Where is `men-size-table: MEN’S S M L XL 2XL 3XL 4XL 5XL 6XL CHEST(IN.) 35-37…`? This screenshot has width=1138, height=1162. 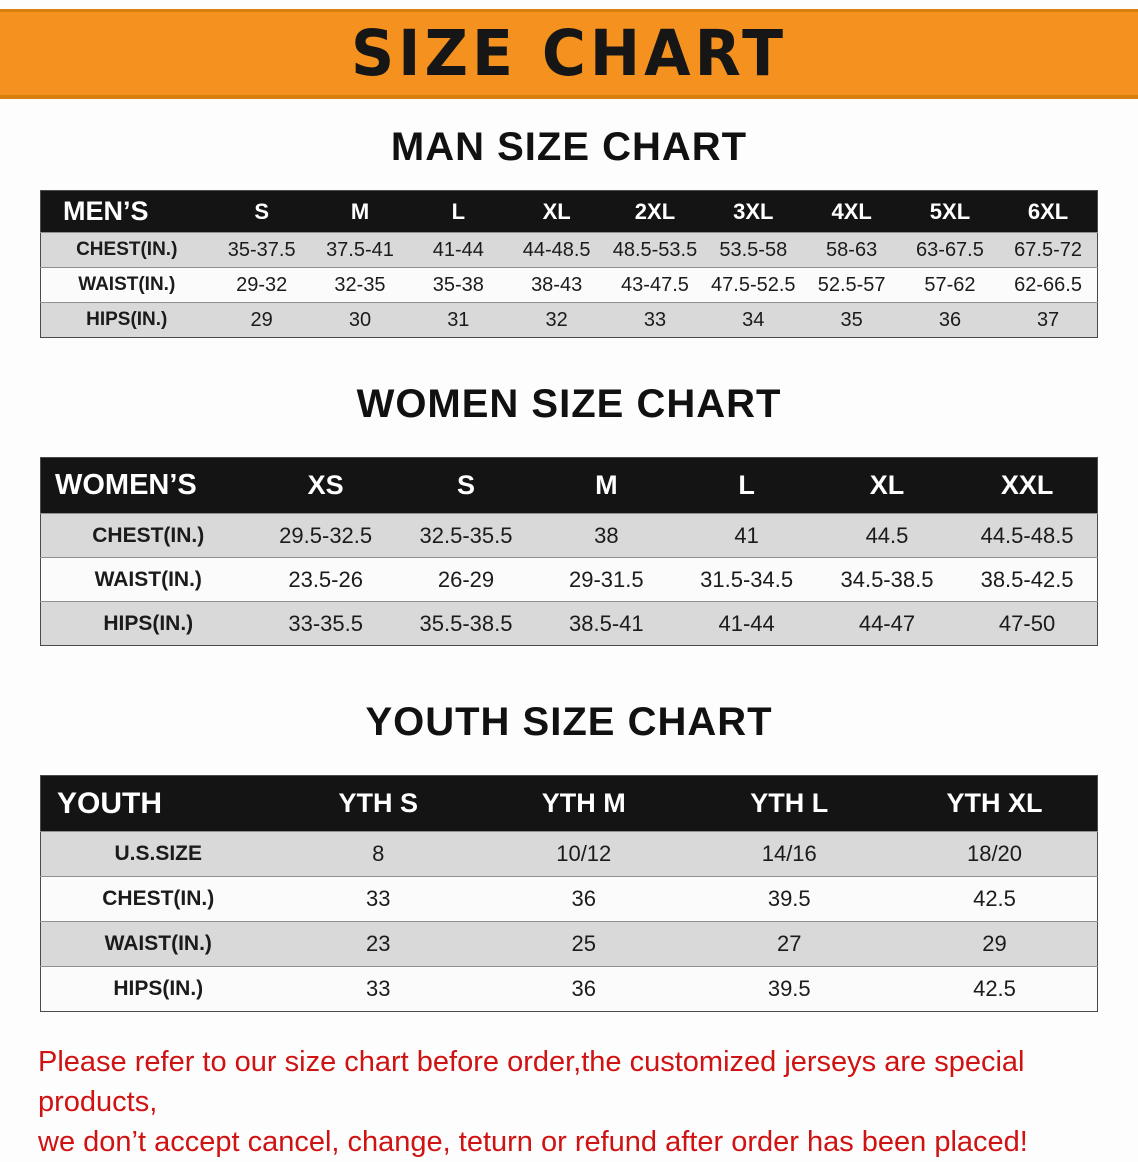 men-size-table: MEN’S S M L XL 2XL 3XL 4XL 5XL 6XL CHEST(IN.) 35-37… is located at coordinates (569, 264).